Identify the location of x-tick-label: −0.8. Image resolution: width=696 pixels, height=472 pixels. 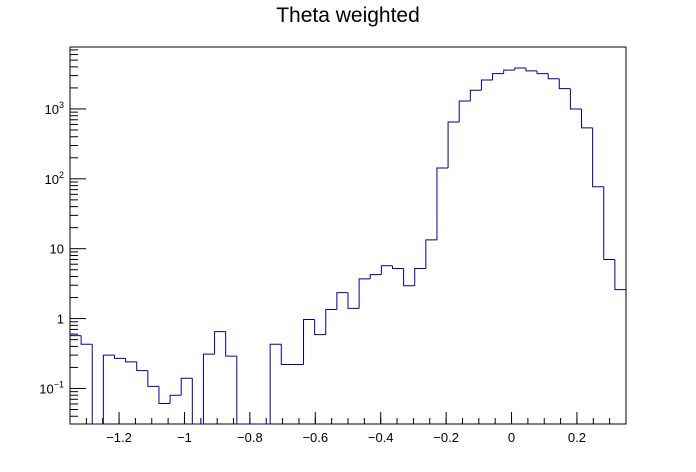
(250, 437).